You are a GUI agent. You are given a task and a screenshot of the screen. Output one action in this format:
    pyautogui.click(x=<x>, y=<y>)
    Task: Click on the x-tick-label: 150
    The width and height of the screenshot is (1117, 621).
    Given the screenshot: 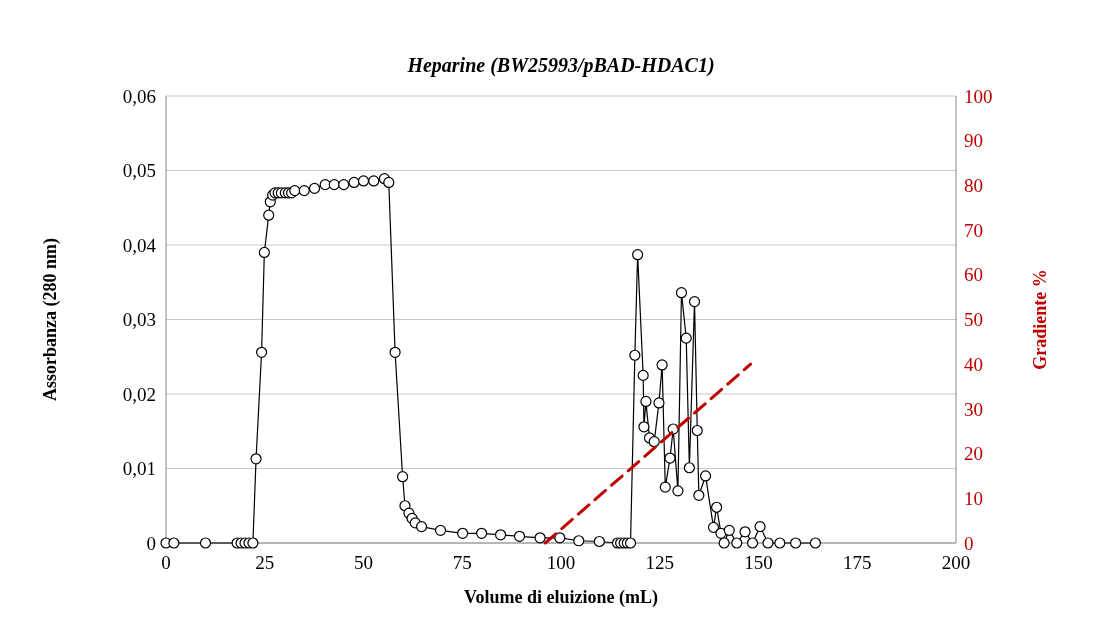 What is the action you would take?
    pyautogui.click(x=758, y=562)
    